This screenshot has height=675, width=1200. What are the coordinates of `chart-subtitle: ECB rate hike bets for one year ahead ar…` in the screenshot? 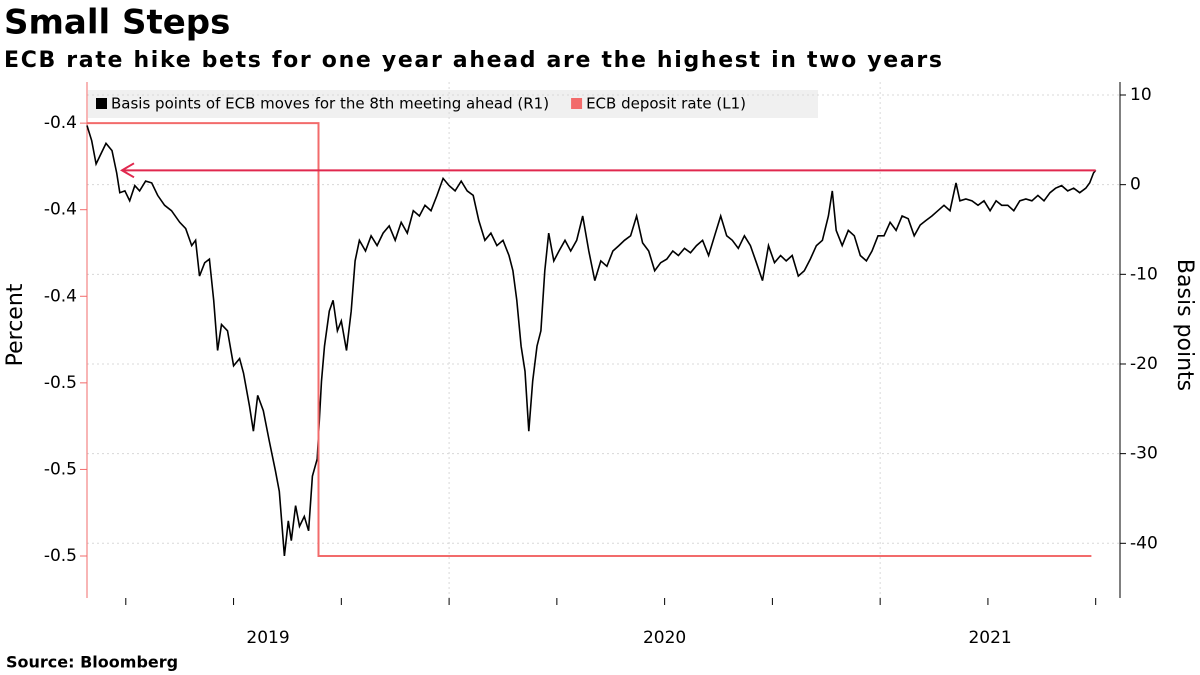 It's located at (473, 60).